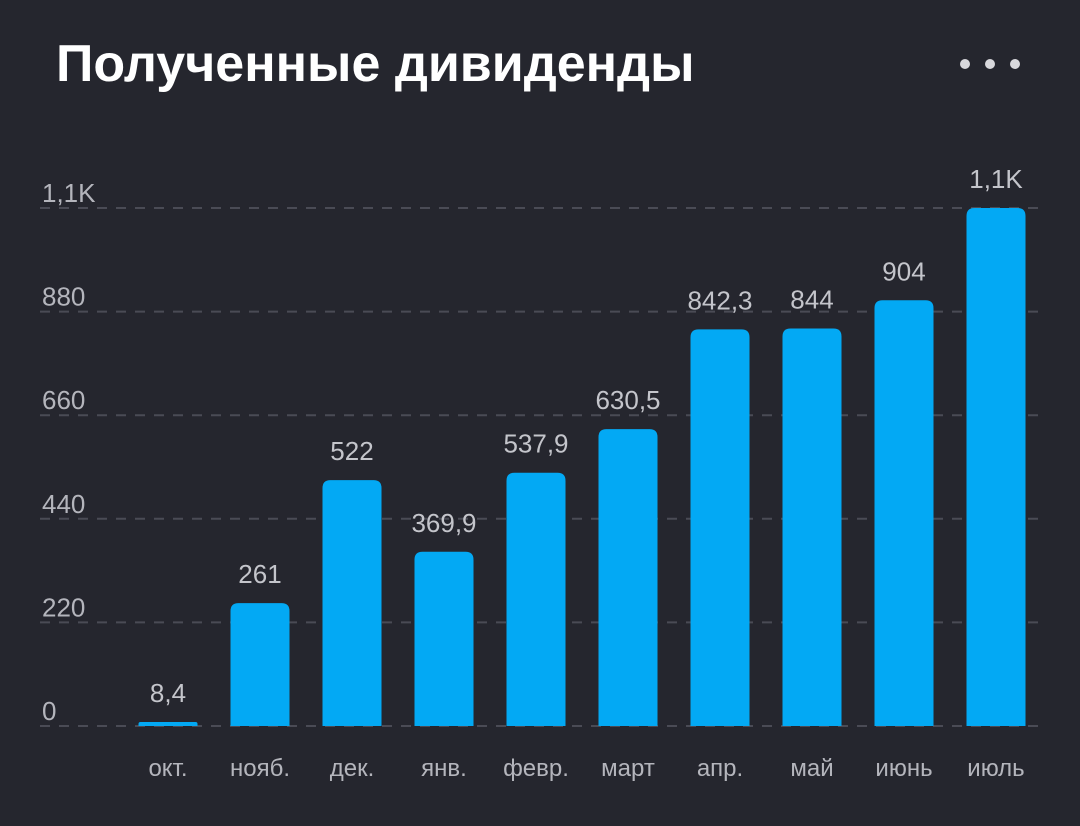 The height and width of the screenshot is (826, 1080). What do you see at coordinates (352, 768) in the screenshot?
I see `x-tick-label: дек.` at bounding box center [352, 768].